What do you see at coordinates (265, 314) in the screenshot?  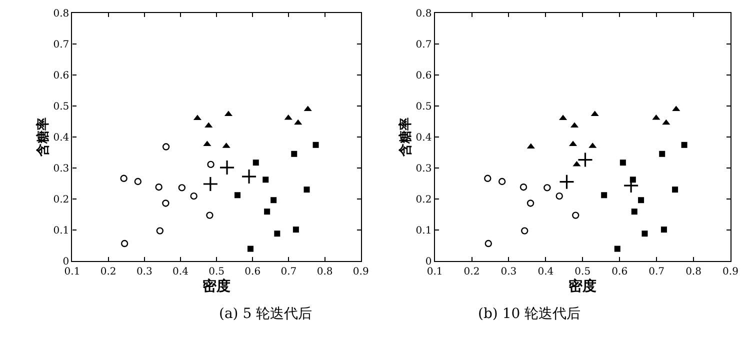 I see `text: (a) 5 轮迭代后` at bounding box center [265, 314].